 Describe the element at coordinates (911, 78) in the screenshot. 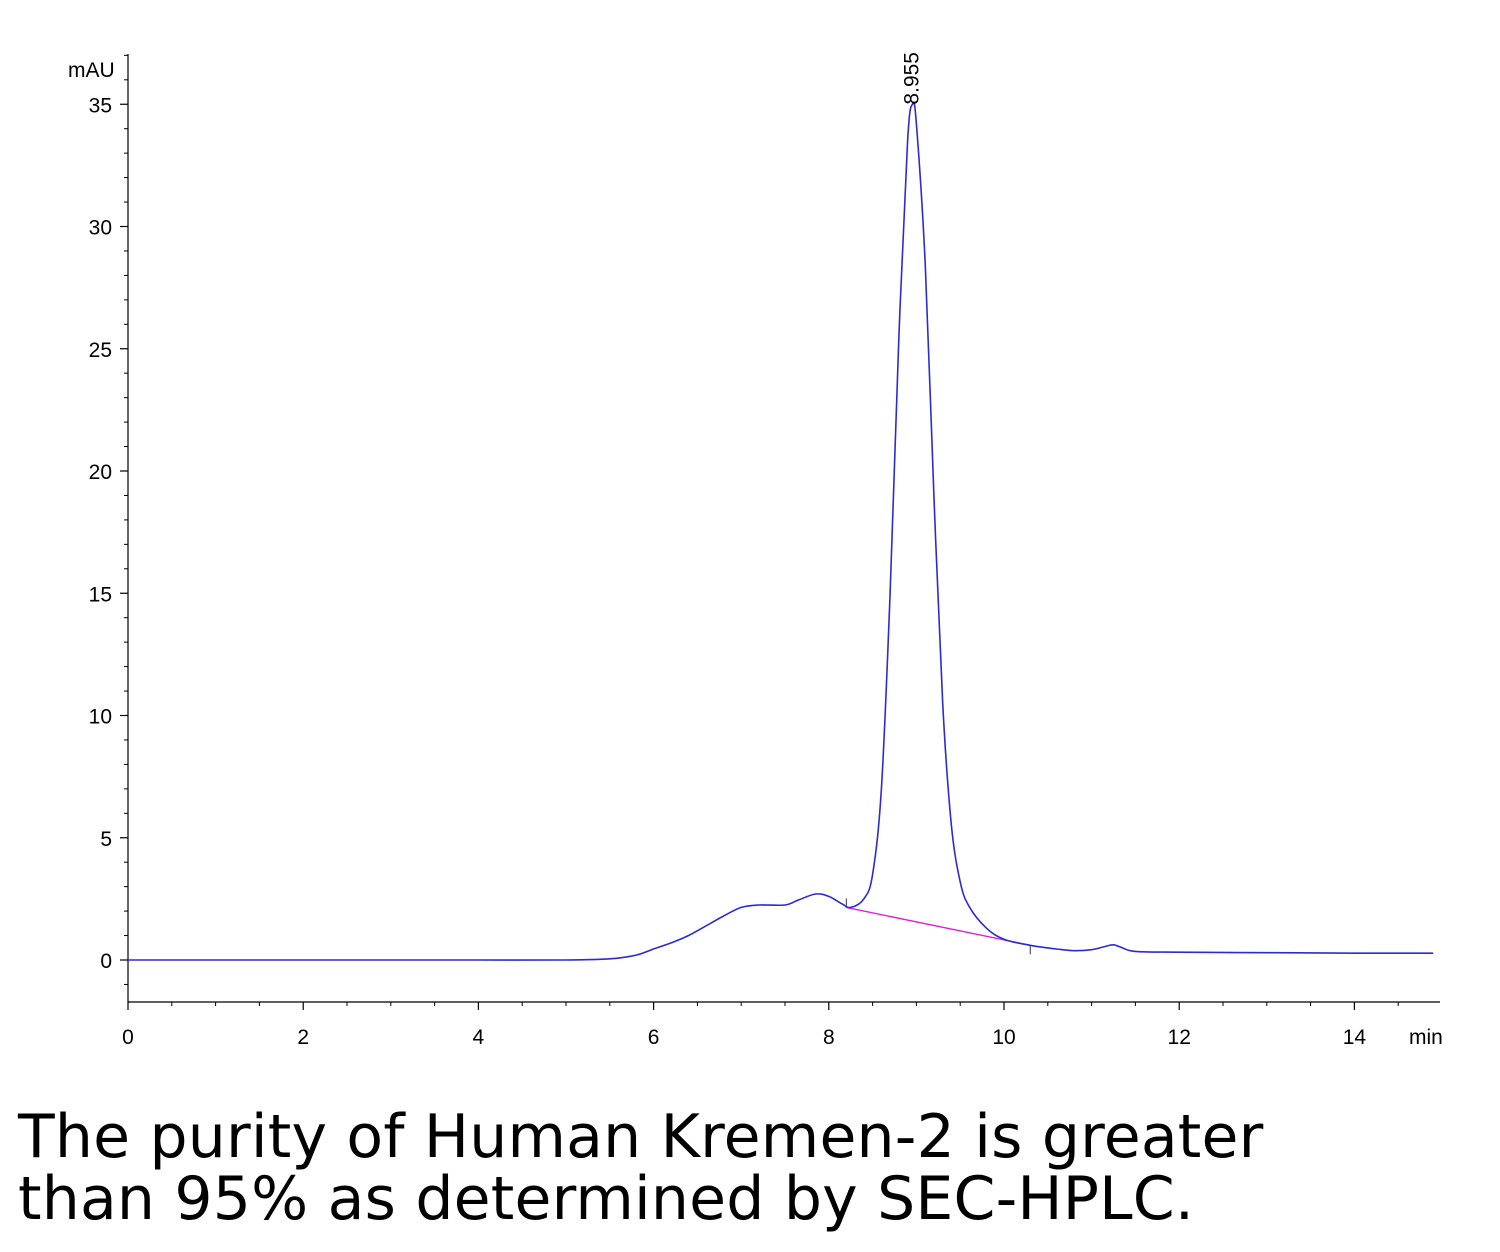

I see `peak-retention-label: 8.955` at that location.